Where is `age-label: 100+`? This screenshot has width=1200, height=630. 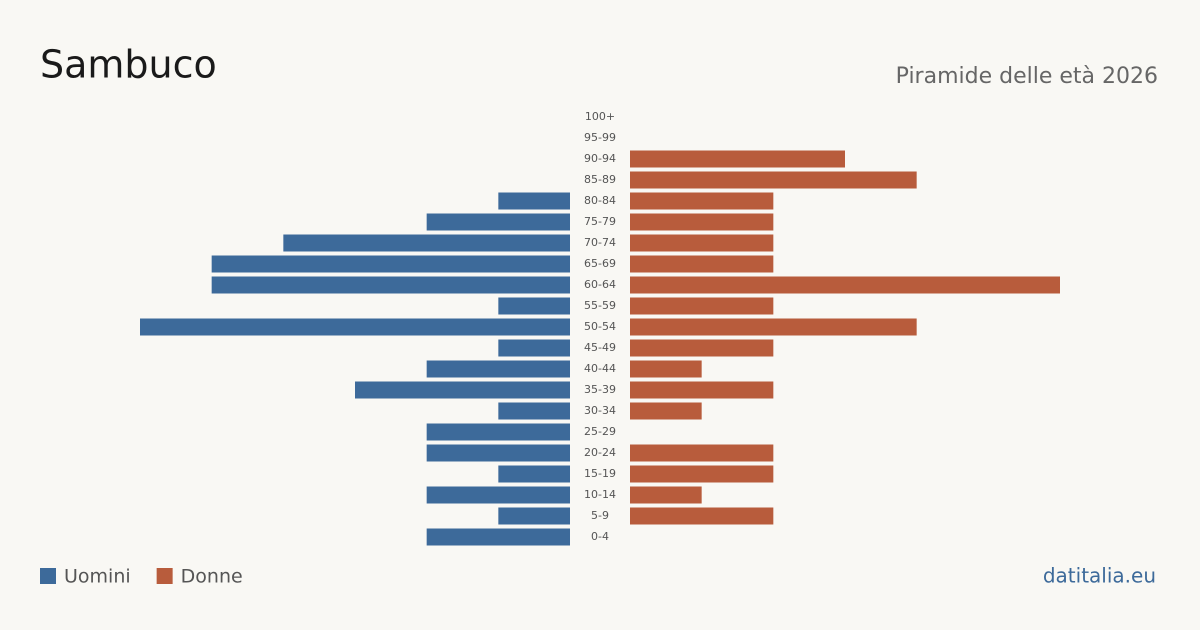 age-label: 100+ is located at coordinates (600, 116).